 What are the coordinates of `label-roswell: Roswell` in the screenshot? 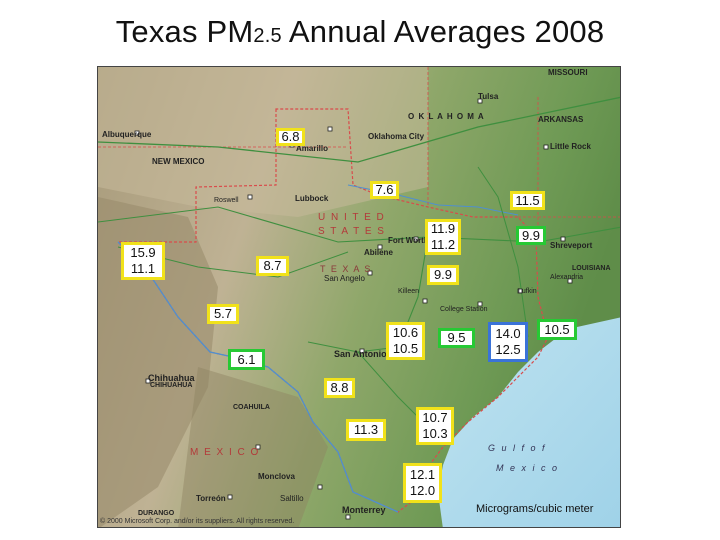 It's located at (226, 200).